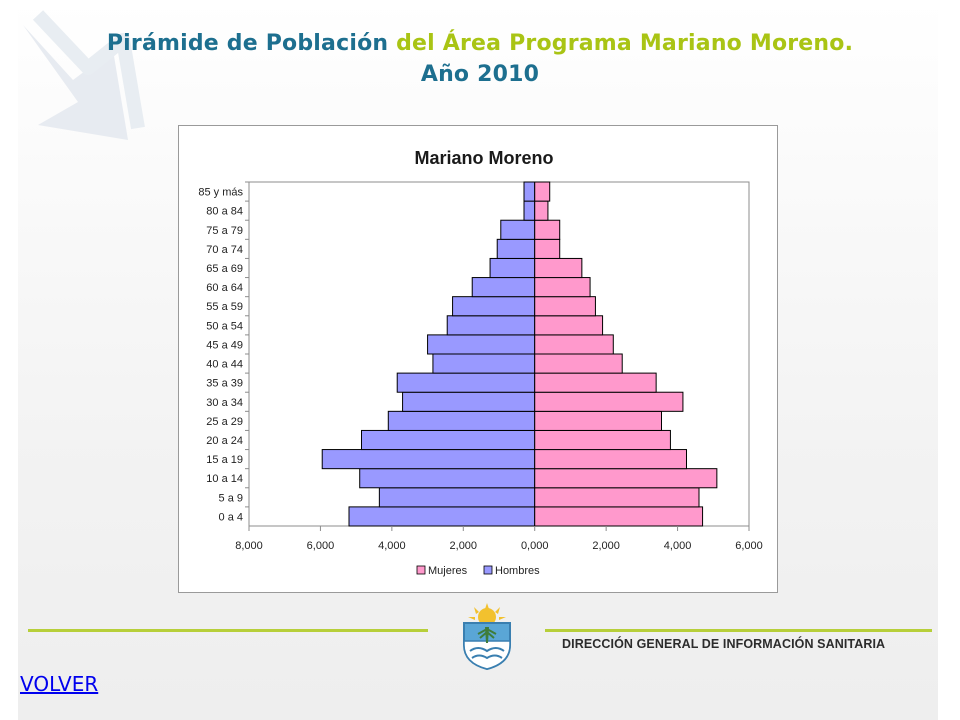  Describe the element at coordinates (483, 158) in the screenshot. I see `chart-title: Mariano Moreno` at that location.